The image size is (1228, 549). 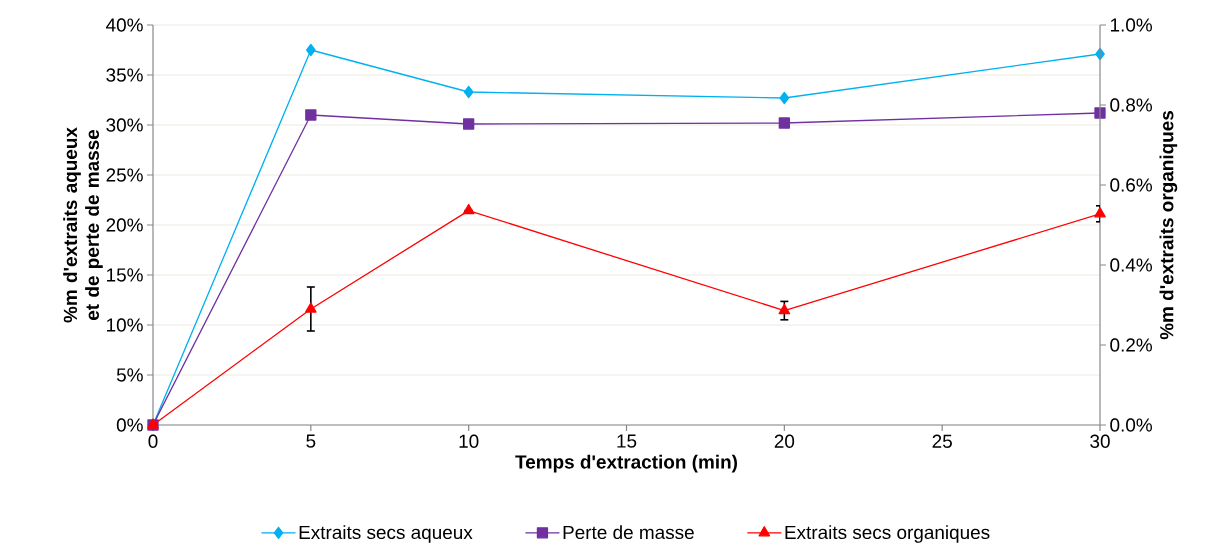 I want to click on y-tick-label: 25%, so click(x=124, y=175).